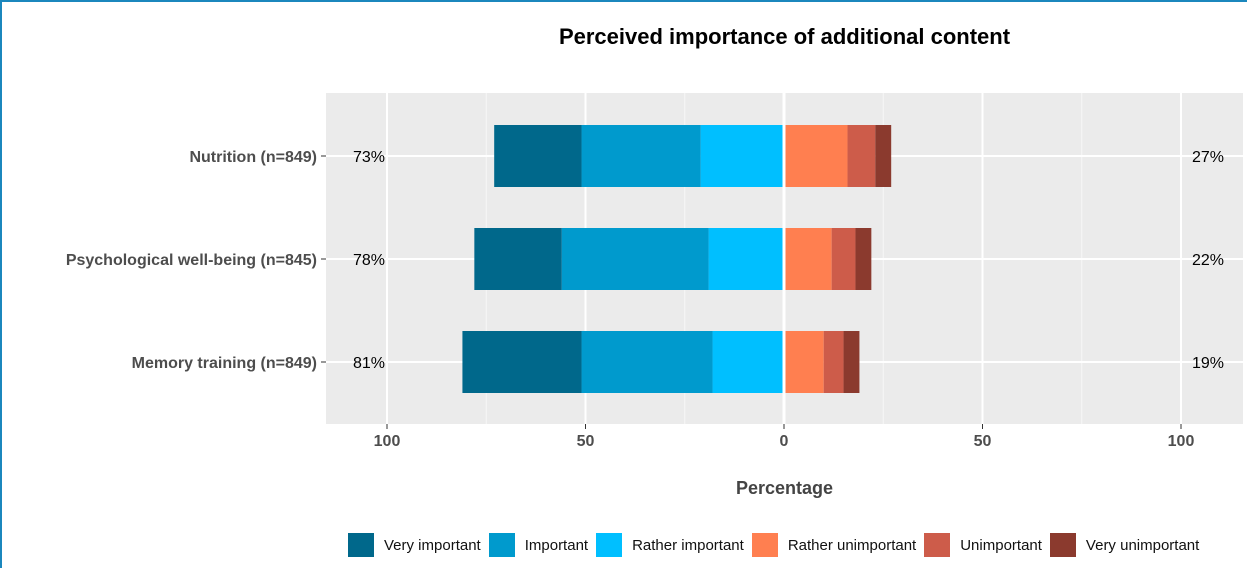  I want to click on x-axis-label: Percentage, so click(784, 488).